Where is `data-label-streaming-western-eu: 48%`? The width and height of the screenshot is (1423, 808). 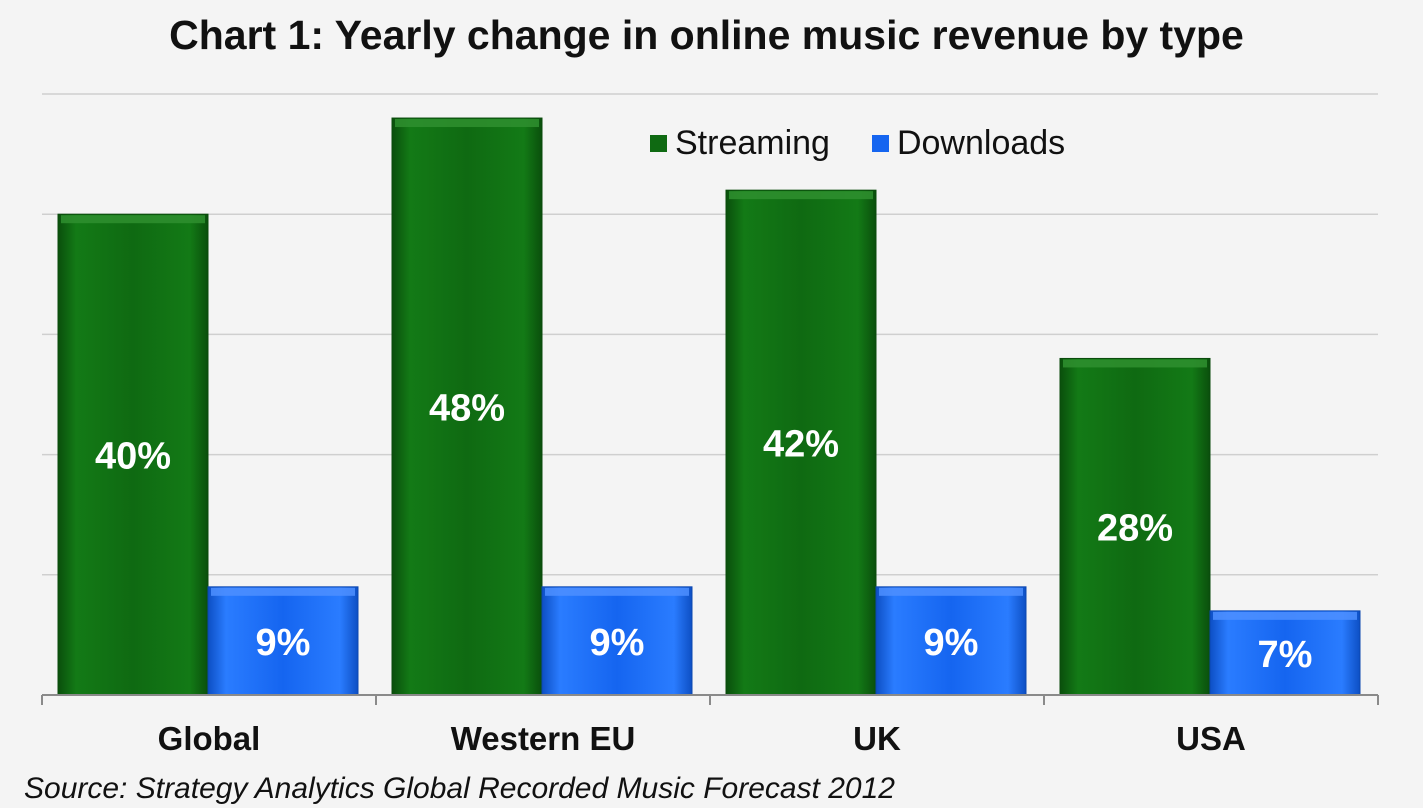 data-label-streaming-western-eu: 48% is located at coordinates (467, 409).